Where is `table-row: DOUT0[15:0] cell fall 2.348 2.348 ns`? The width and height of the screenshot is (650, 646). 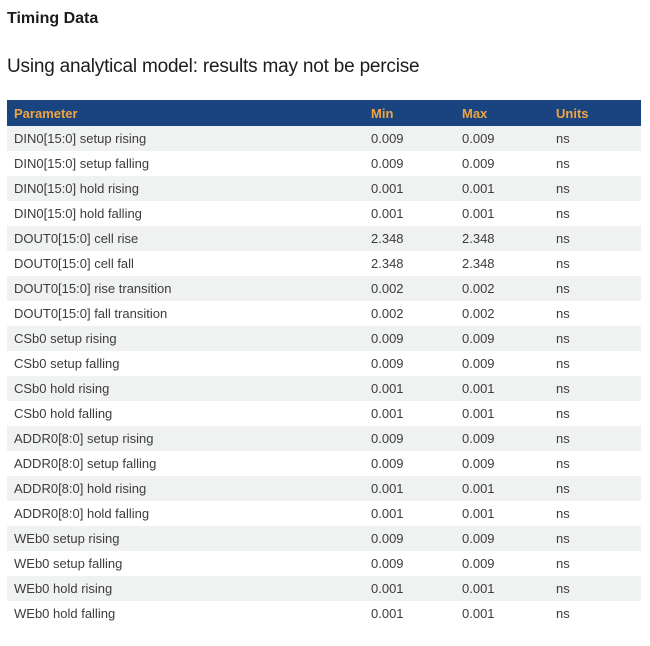
table-row: DOUT0[15:0] cell fall 2.348 2.348 ns is located at coordinates (324, 263).